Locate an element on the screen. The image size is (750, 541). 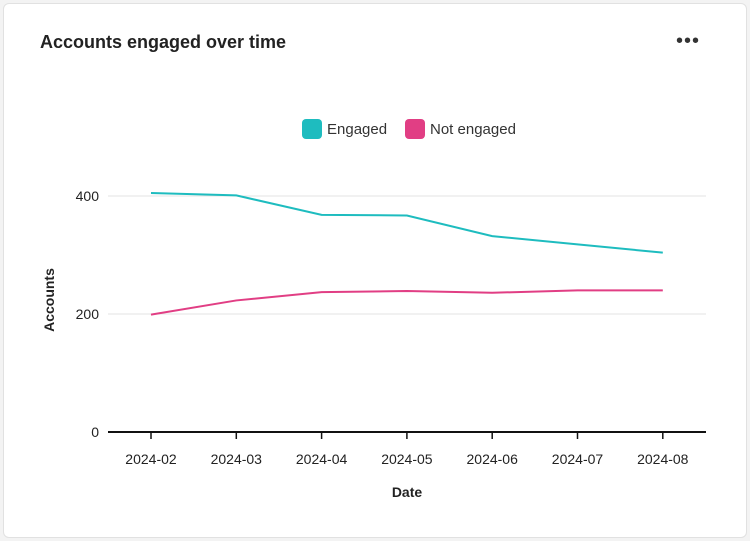
x-axis-label: Date is located at coordinates (407, 492).